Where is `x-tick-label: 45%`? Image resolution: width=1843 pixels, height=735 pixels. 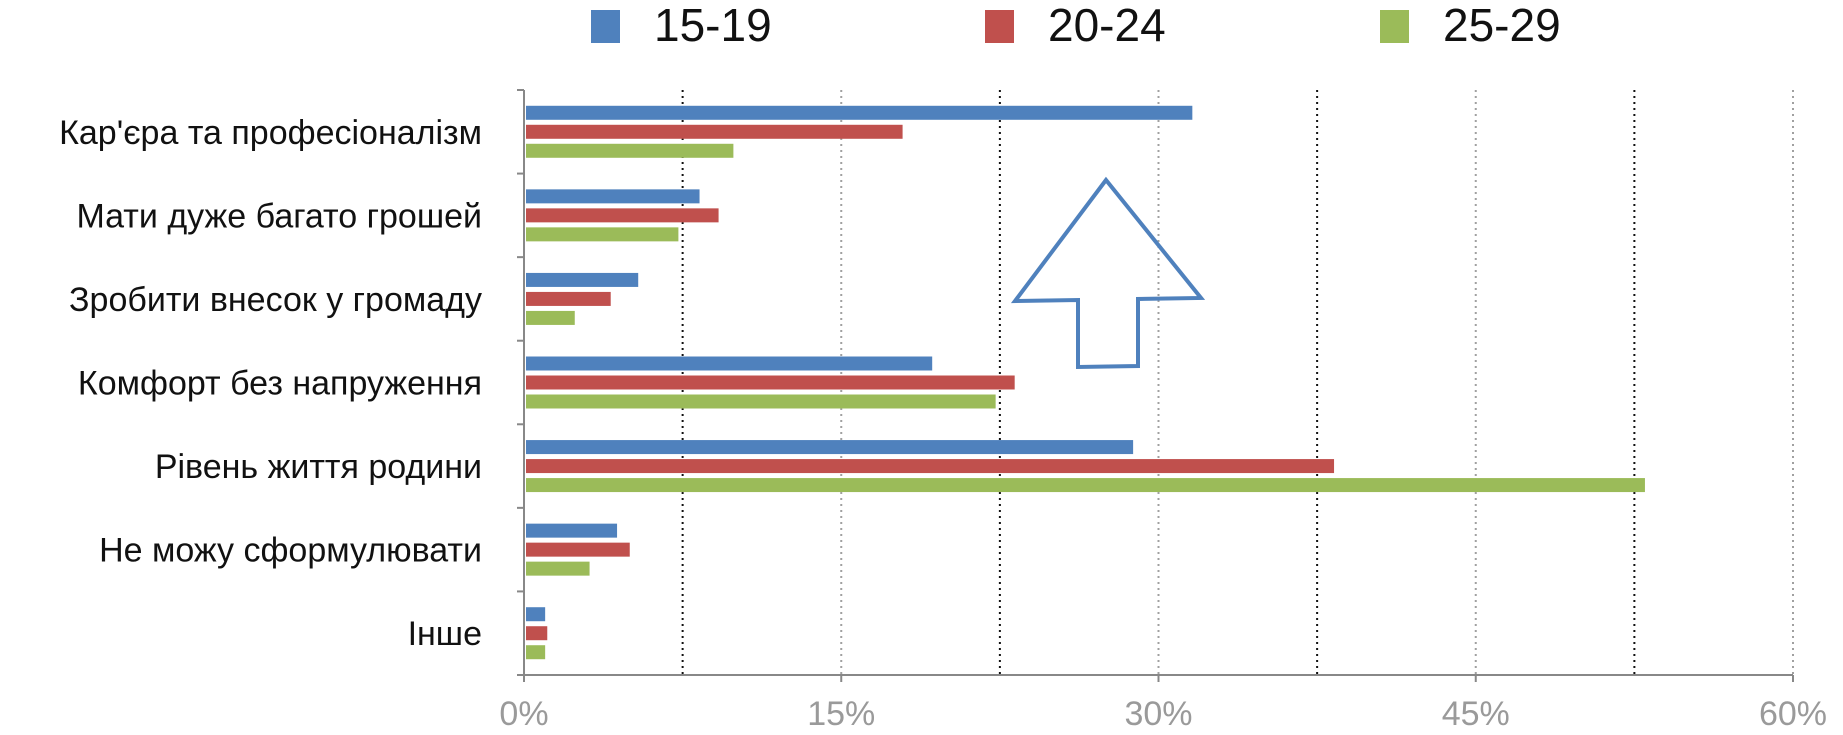
x-tick-label: 45% is located at coordinates (1476, 714).